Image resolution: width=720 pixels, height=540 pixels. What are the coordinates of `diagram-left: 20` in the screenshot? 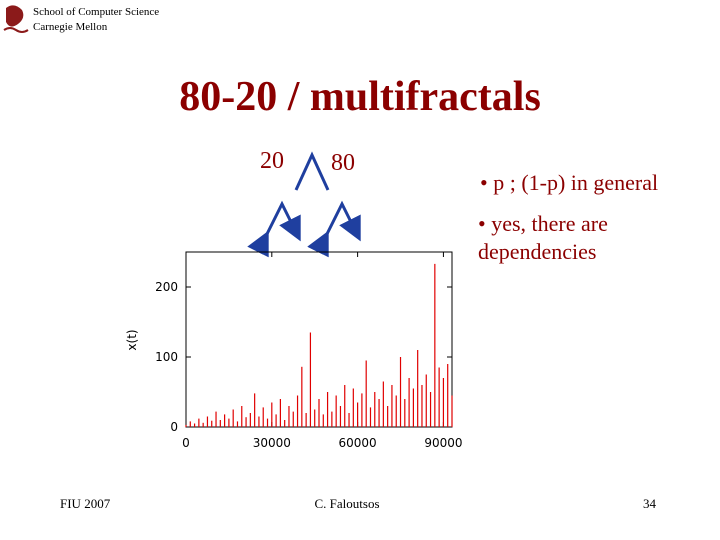 It's located at (272, 161).